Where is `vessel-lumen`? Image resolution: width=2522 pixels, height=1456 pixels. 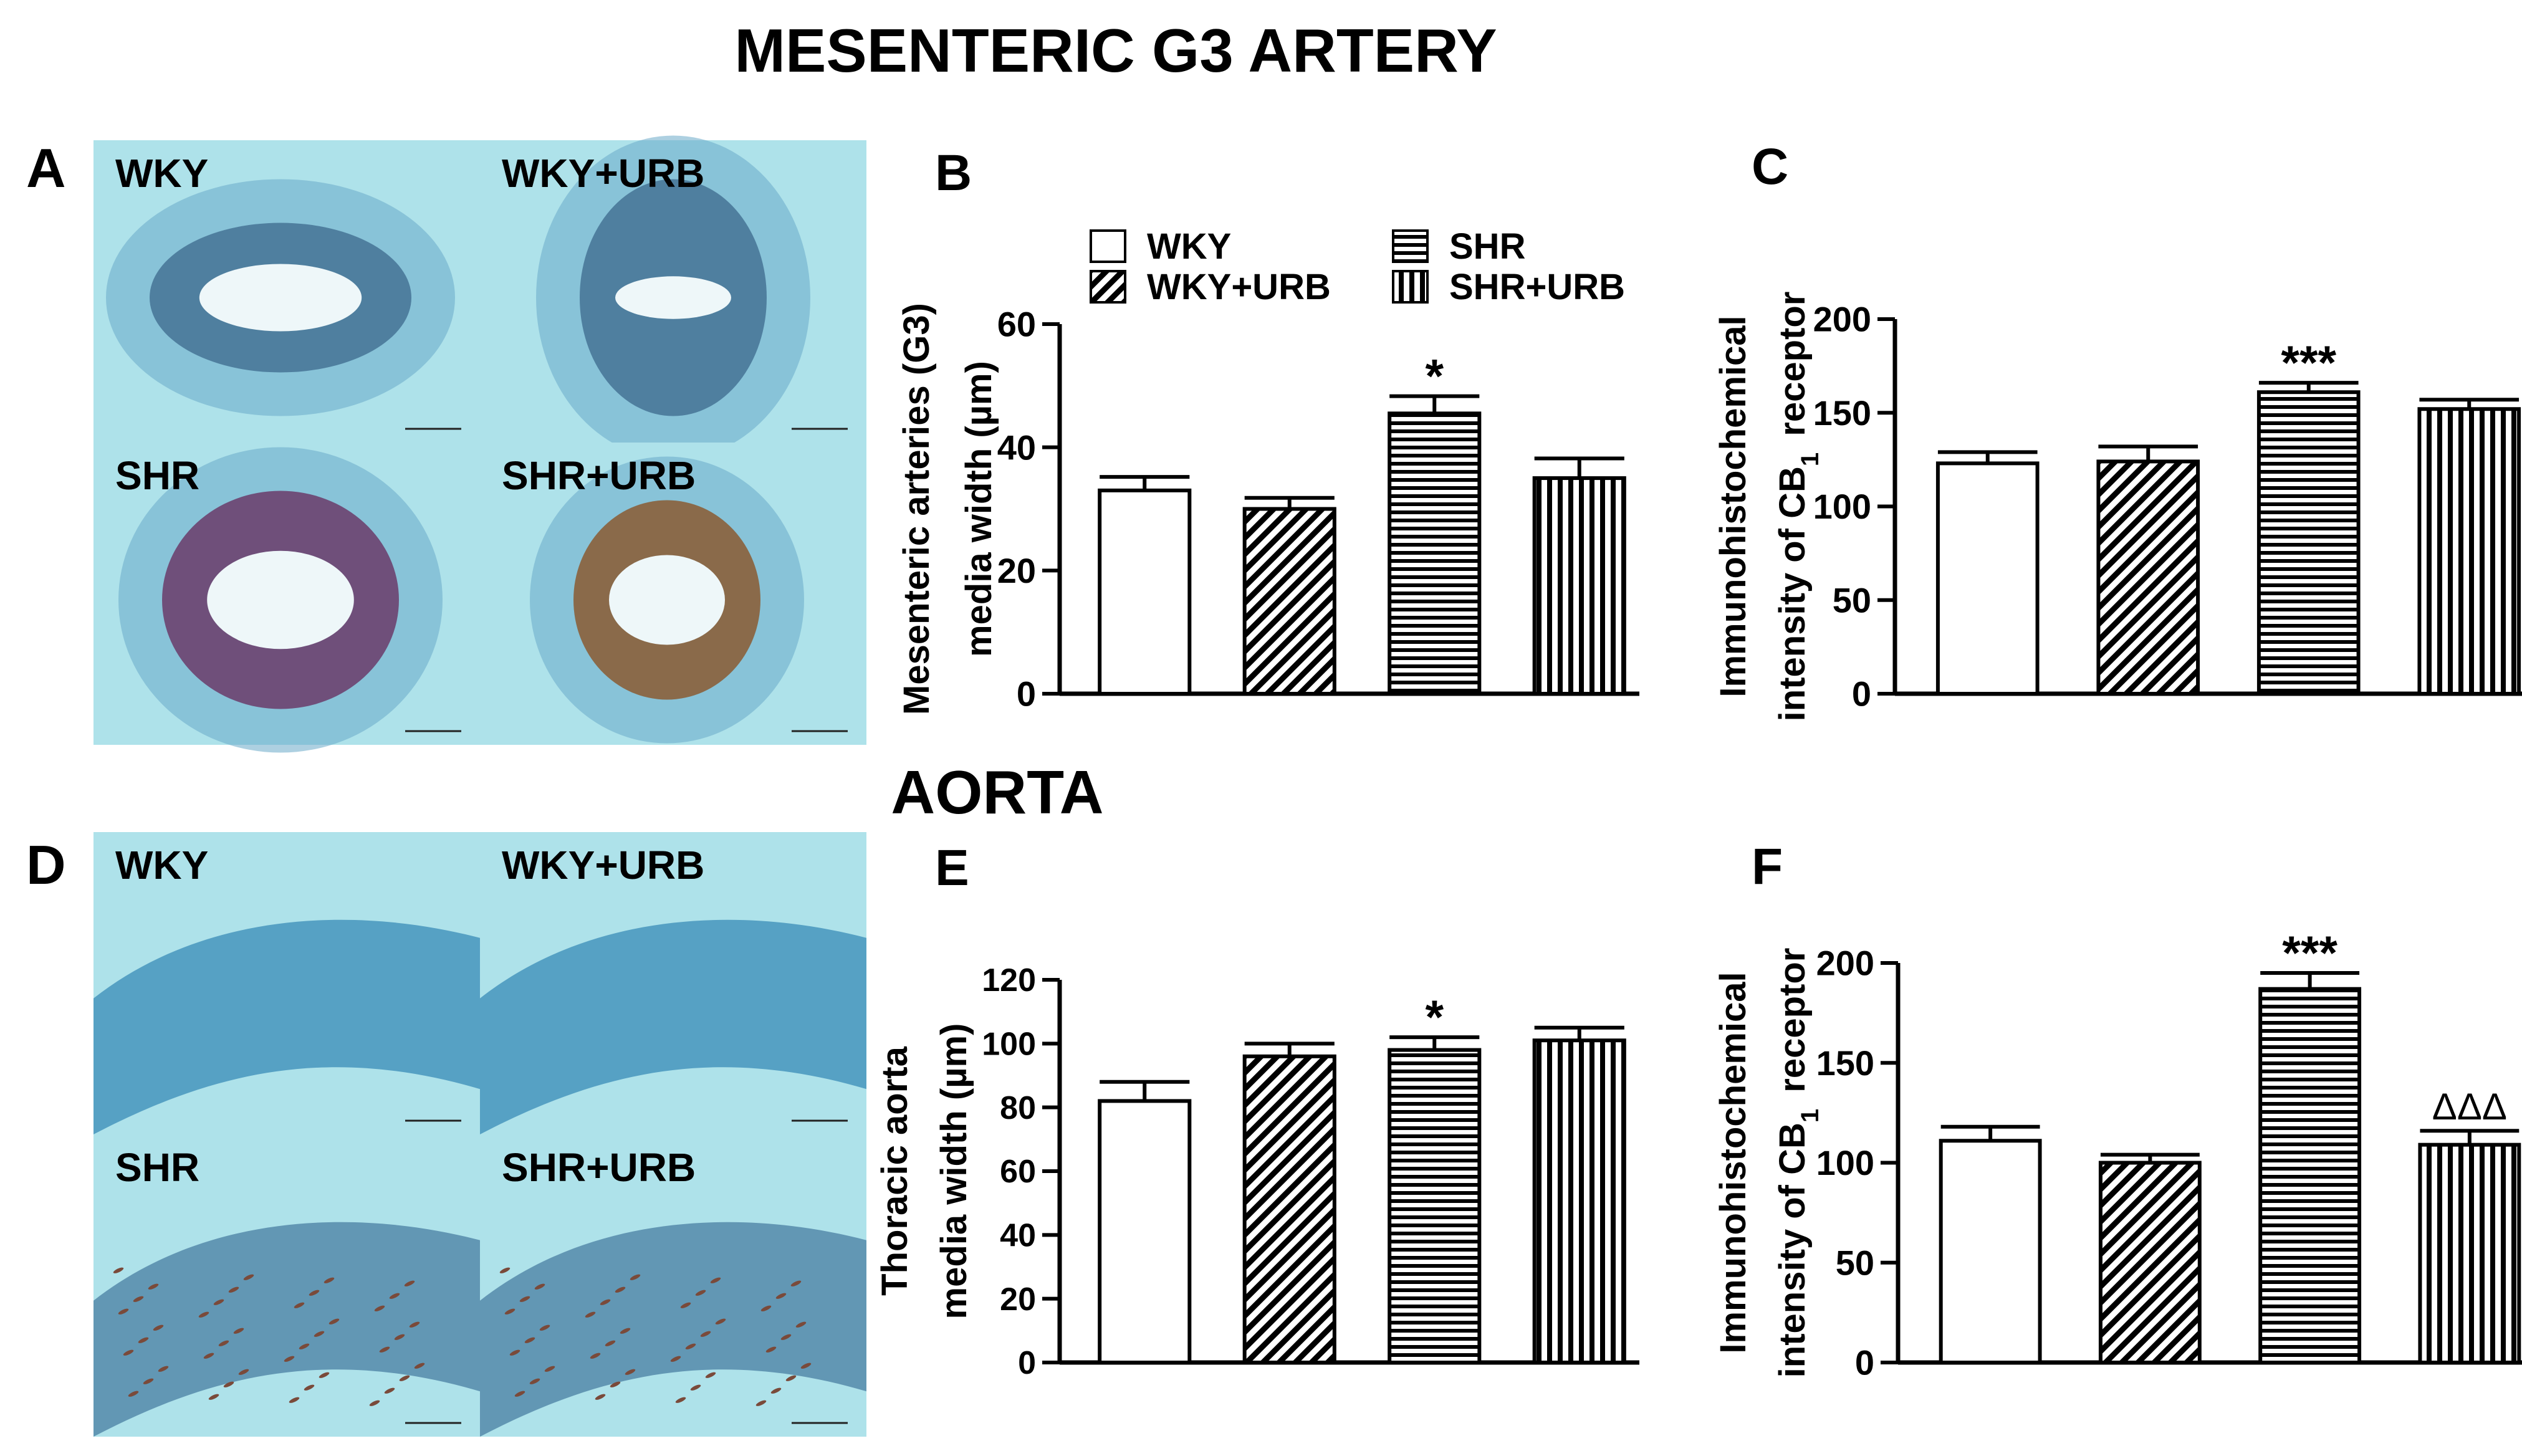
vessel-lumen is located at coordinates (673, 298).